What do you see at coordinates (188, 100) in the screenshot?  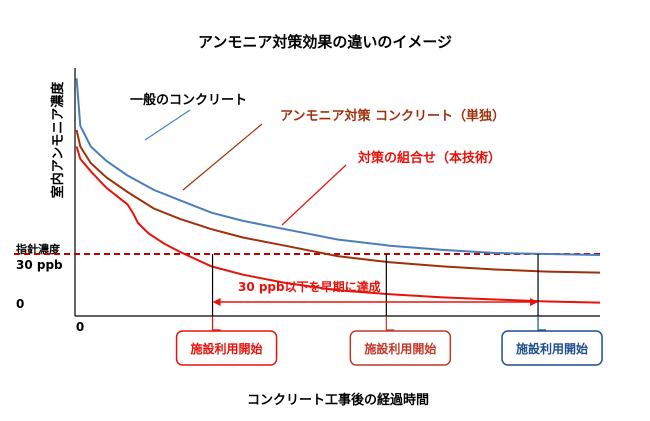 I see `series-label-1: 一般のコンクリート` at bounding box center [188, 100].